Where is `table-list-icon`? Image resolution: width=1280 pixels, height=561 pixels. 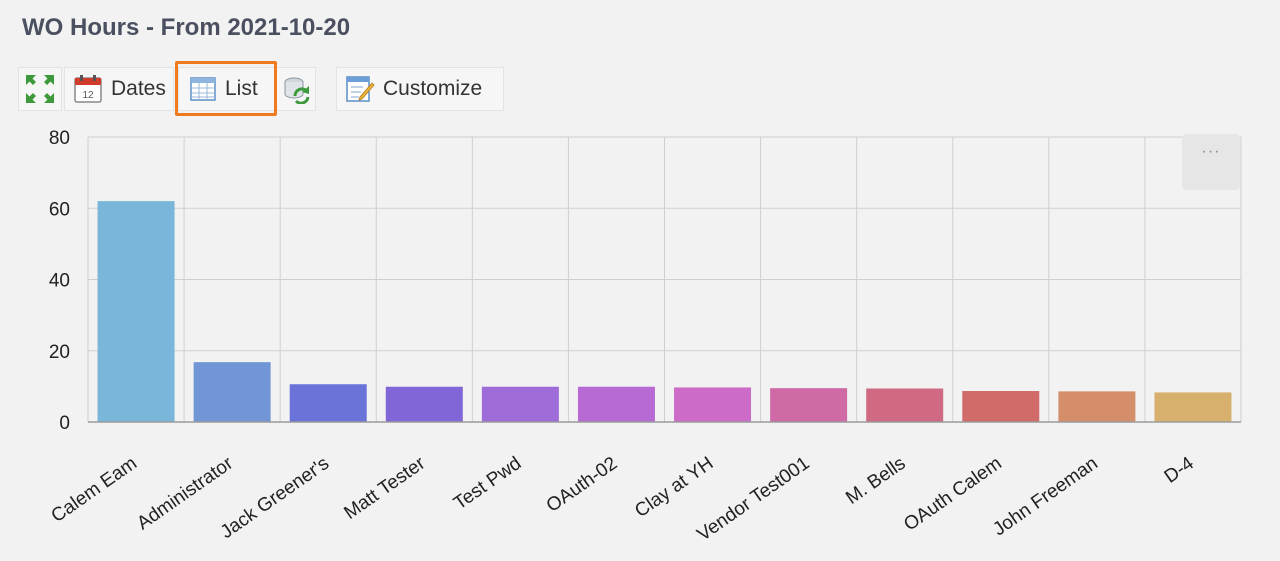
table-list-icon is located at coordinates (203, 89).